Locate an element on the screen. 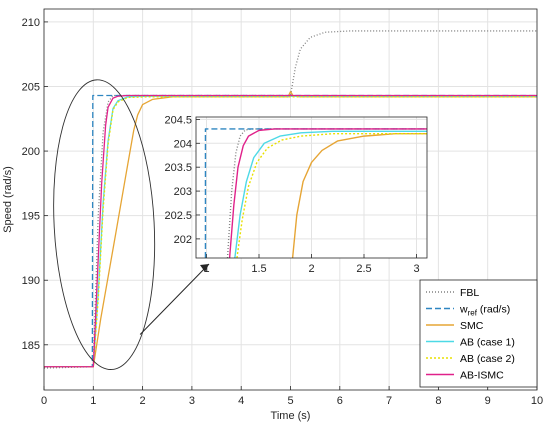 This screenshot has height=433, width=550. inset-series-line-ab-ismc is located at coordinates (327, 193).